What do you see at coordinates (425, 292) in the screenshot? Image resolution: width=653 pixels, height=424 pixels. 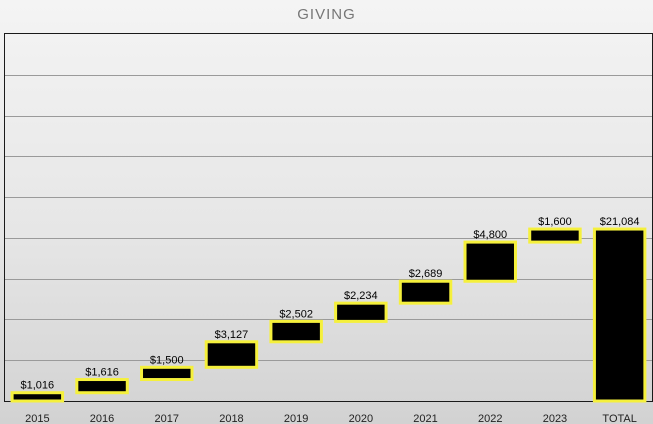 I see `bar-2021` at bounding box center [425, 292].